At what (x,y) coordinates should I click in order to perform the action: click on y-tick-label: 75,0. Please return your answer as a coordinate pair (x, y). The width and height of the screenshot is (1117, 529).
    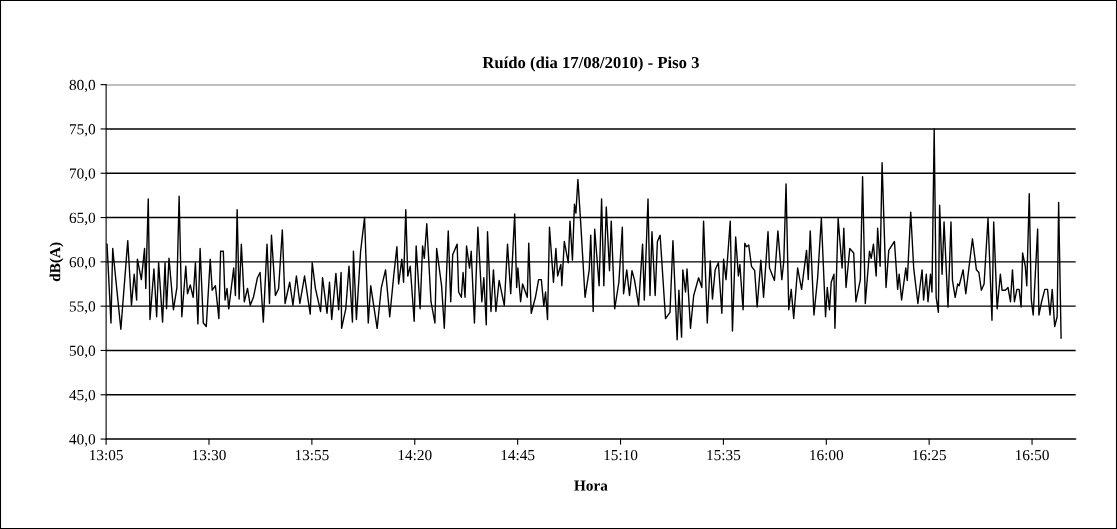
    Looking at the image, I should click on (82, 130).